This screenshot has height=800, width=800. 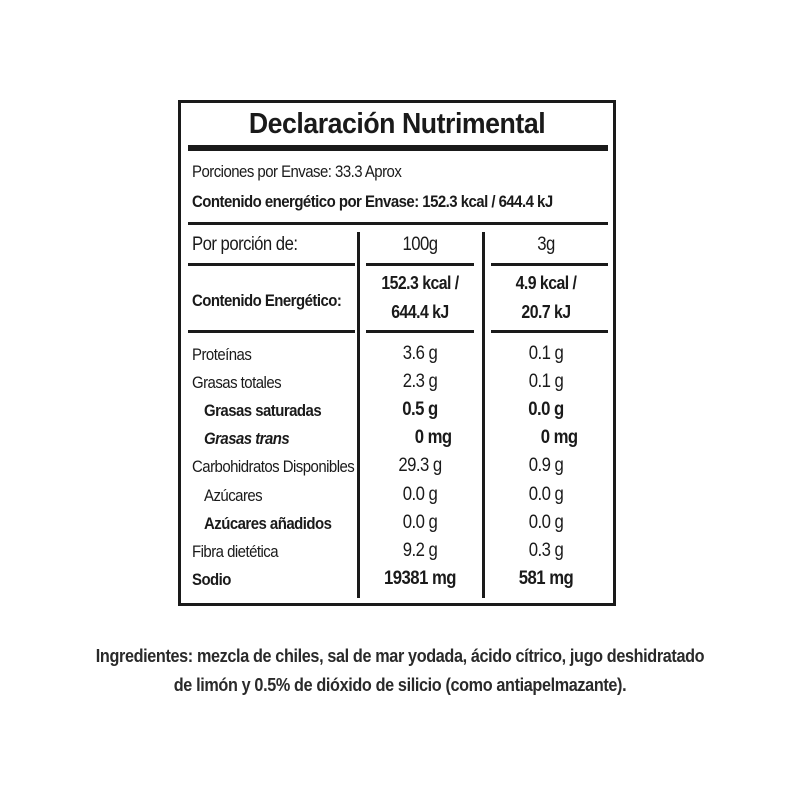 What do you see at coordinates (546, 465) in the screenshot?
I see `value-3g: 0.9 g` at bounding box center [546, 465].